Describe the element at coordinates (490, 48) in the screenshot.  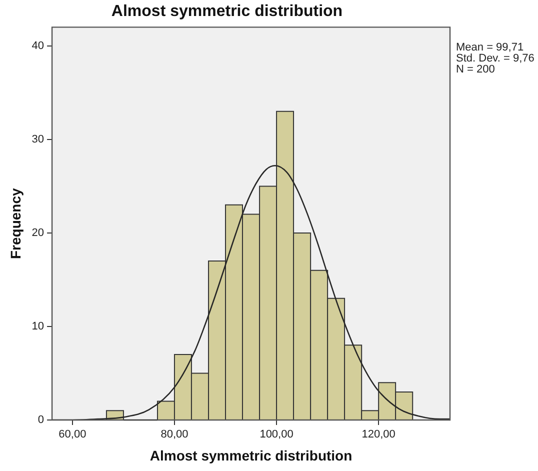
I see `text: Mean = 99,71` at that location.